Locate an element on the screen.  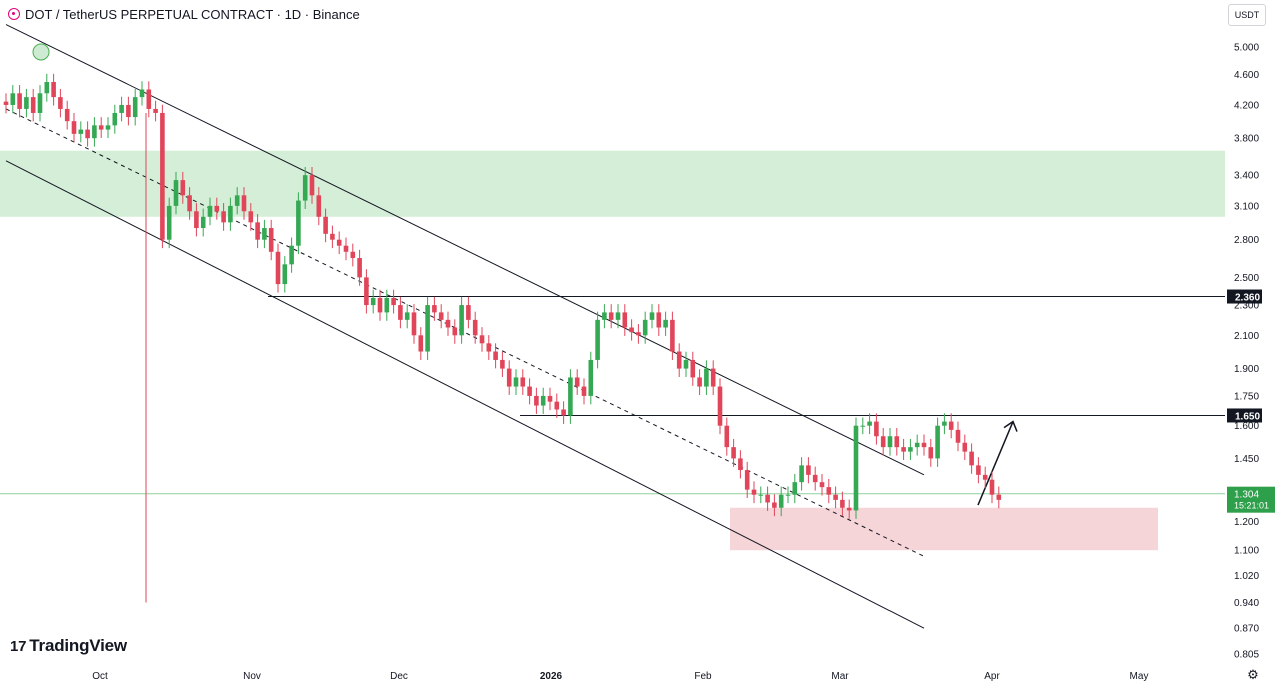
swing-high-marker is located at coordinates (41, 52).